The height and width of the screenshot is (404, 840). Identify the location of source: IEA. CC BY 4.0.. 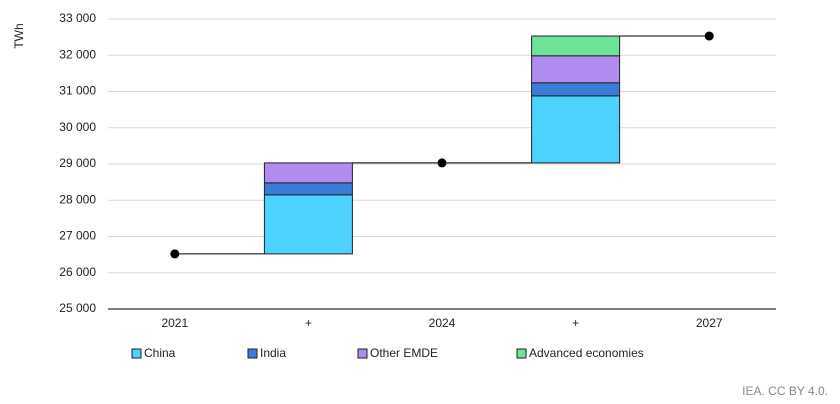
(785, 391).